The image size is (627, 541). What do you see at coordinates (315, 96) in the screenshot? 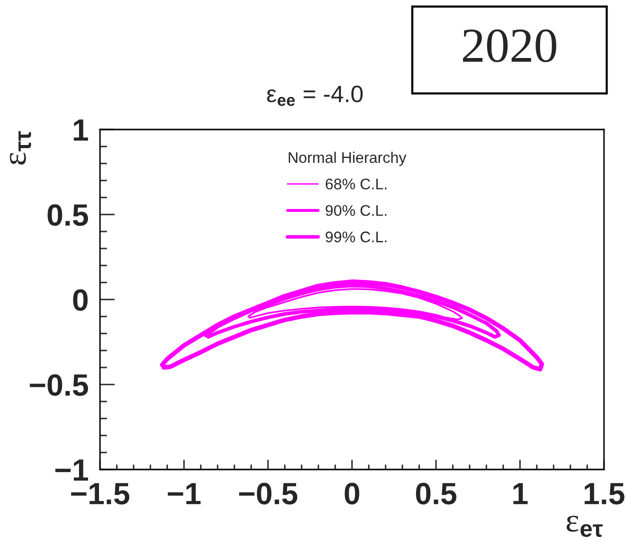
I see `chart-title: ε$_{ee}$ = -4.0` at bounding box center [315, 96].